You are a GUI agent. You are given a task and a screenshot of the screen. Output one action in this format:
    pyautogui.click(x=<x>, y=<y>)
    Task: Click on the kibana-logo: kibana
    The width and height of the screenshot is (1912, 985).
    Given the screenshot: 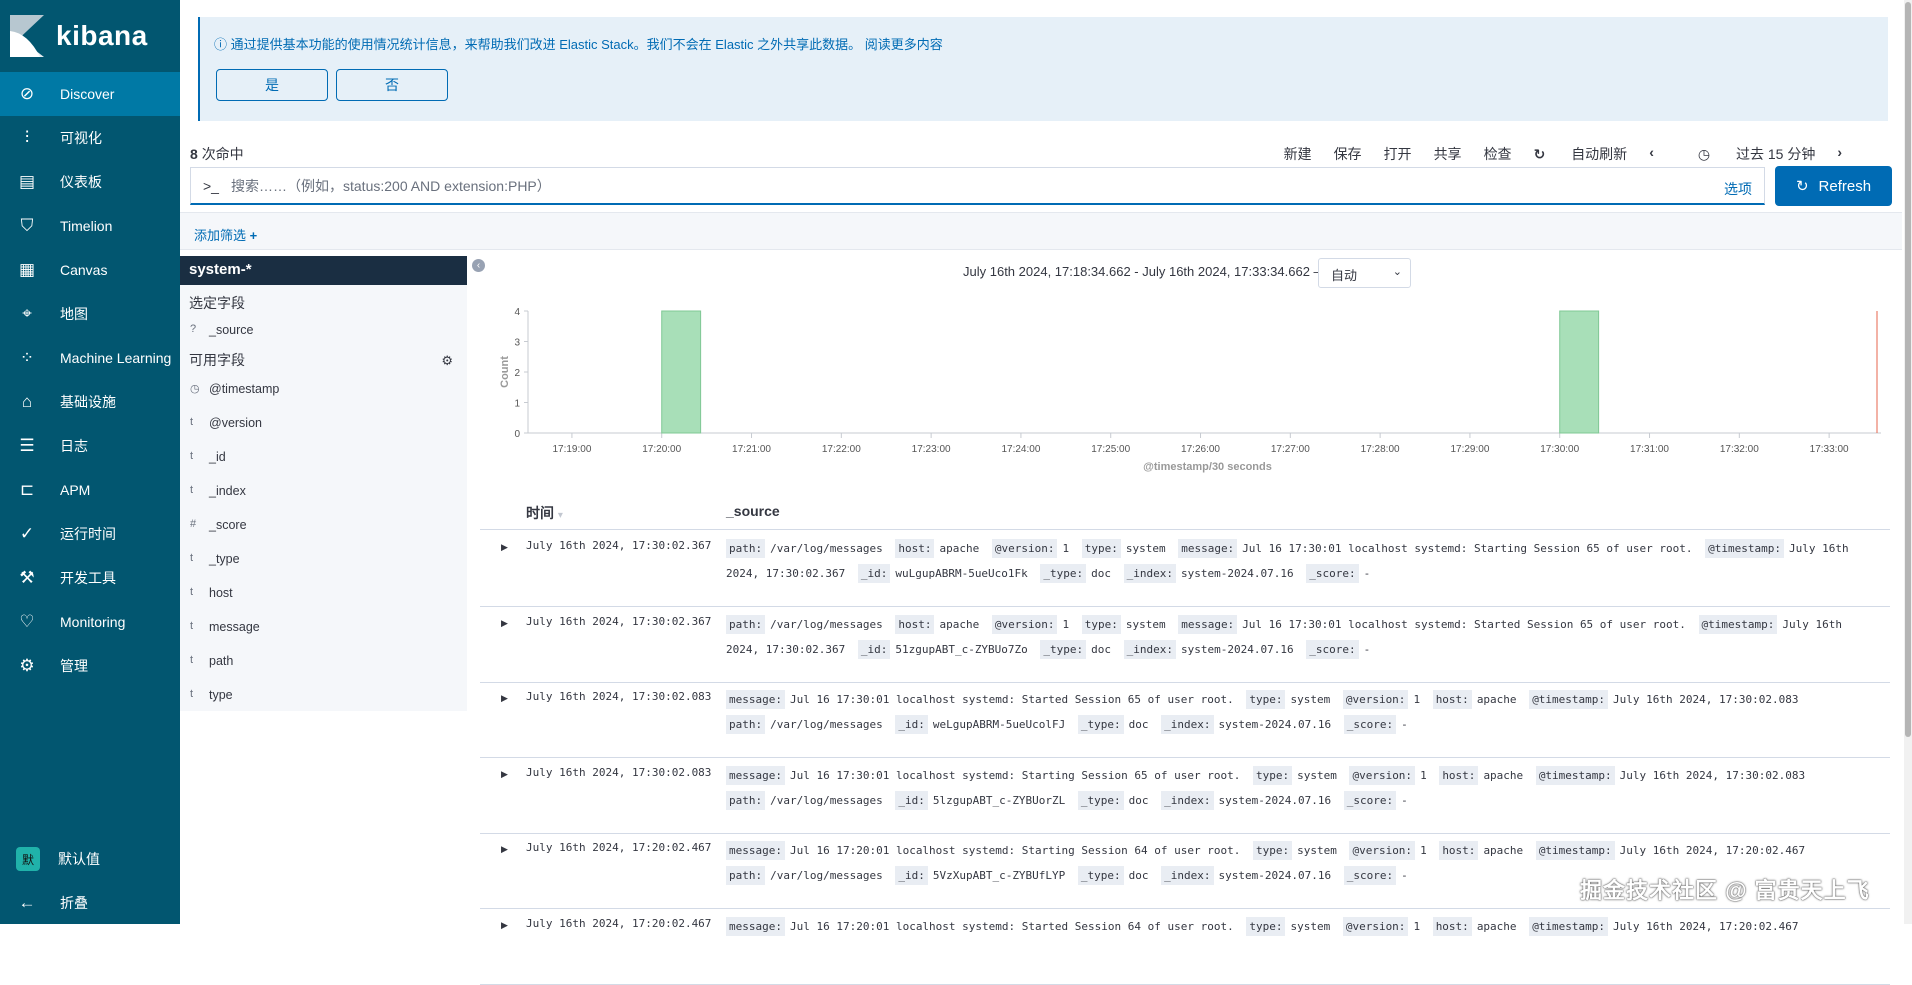 What is the action you would take?
    pyautogui.click(x=90, y=36)
    